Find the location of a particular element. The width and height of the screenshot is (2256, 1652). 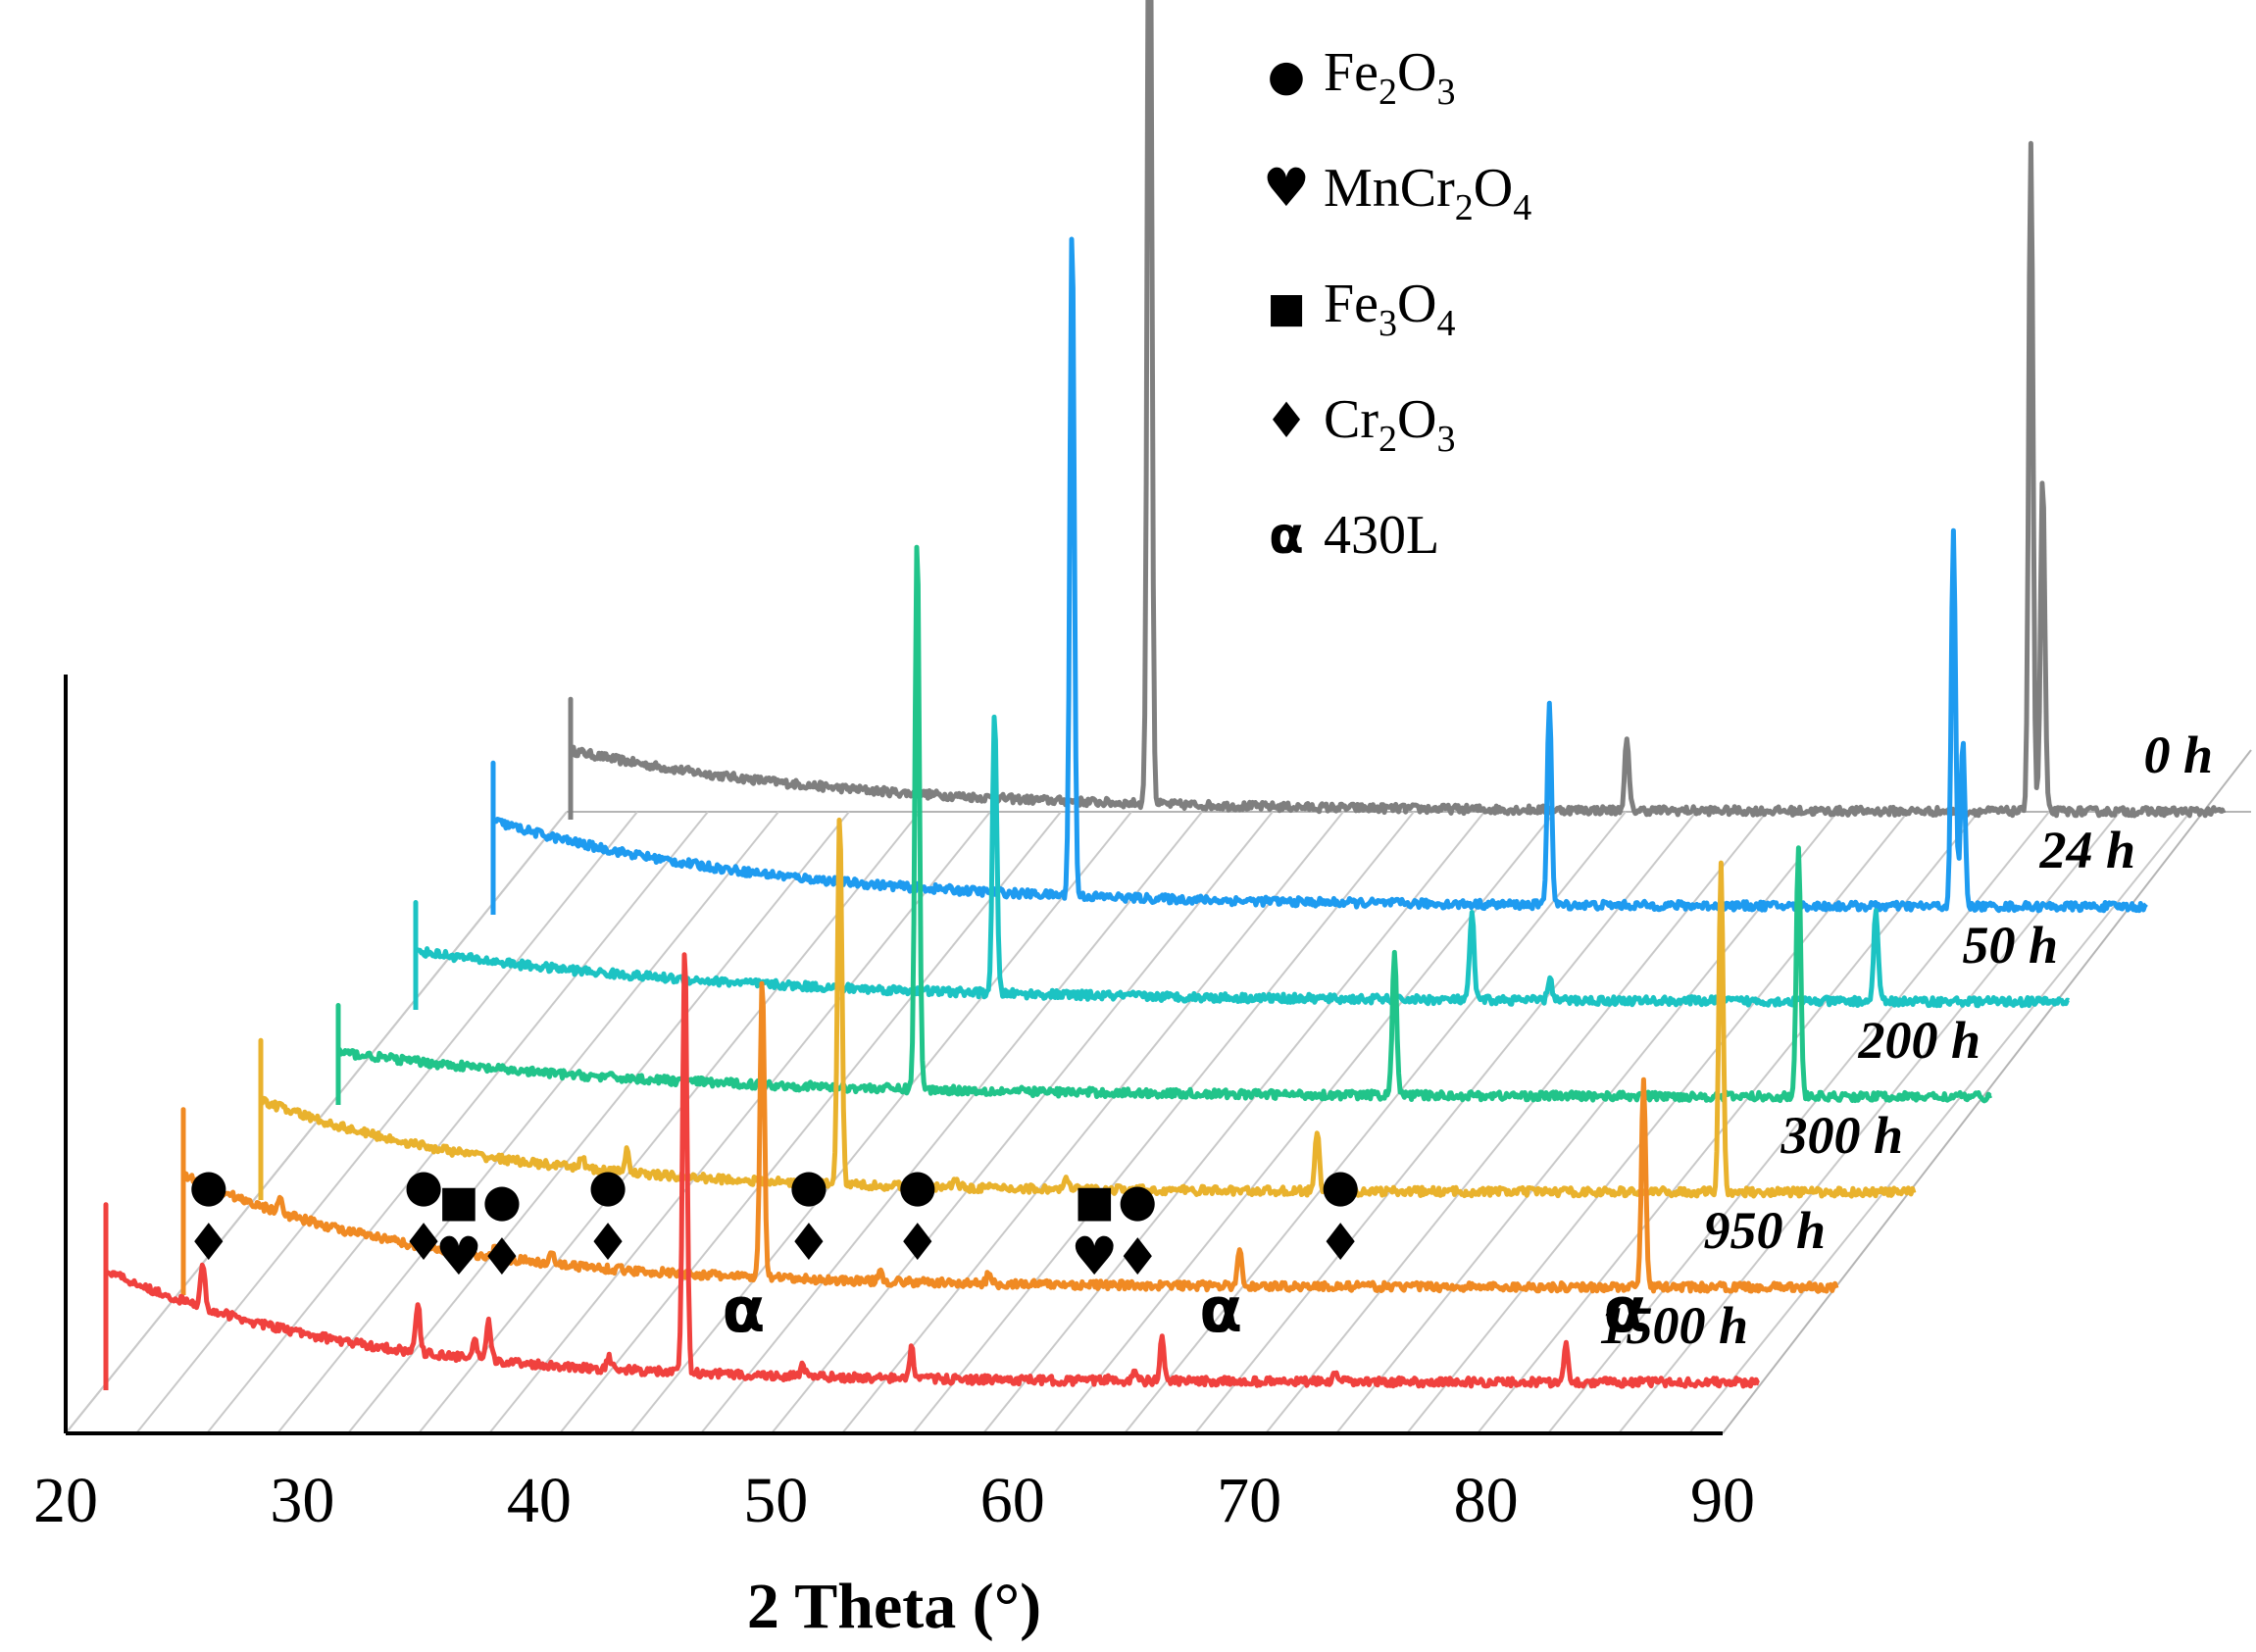

series-label-200-h: 200 h is located at coordinates (1918, 1040).